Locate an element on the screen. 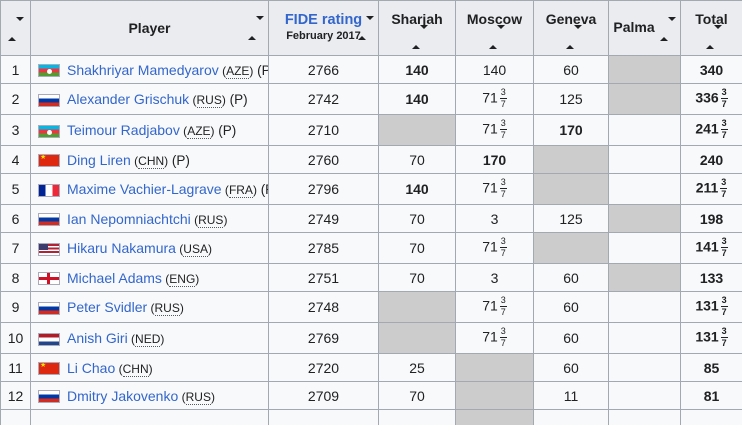 The image size is (742, 425). total-score-cell: 131 3 7 is located at coordinates (711, 338).